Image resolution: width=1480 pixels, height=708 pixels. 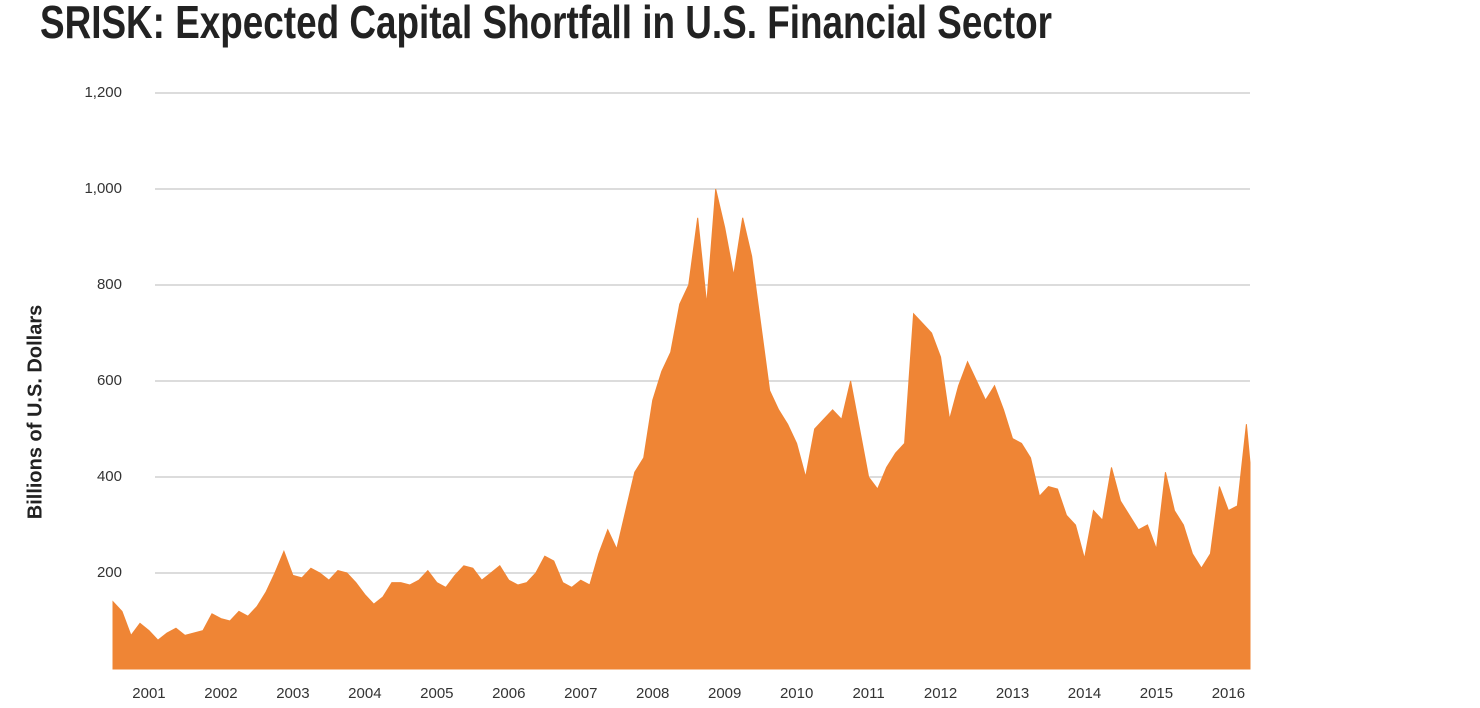 What do you see at coordinates (148, 693) in the screenshot?
I see `x-tick-label: 2001` at bounding box center [148, 693].